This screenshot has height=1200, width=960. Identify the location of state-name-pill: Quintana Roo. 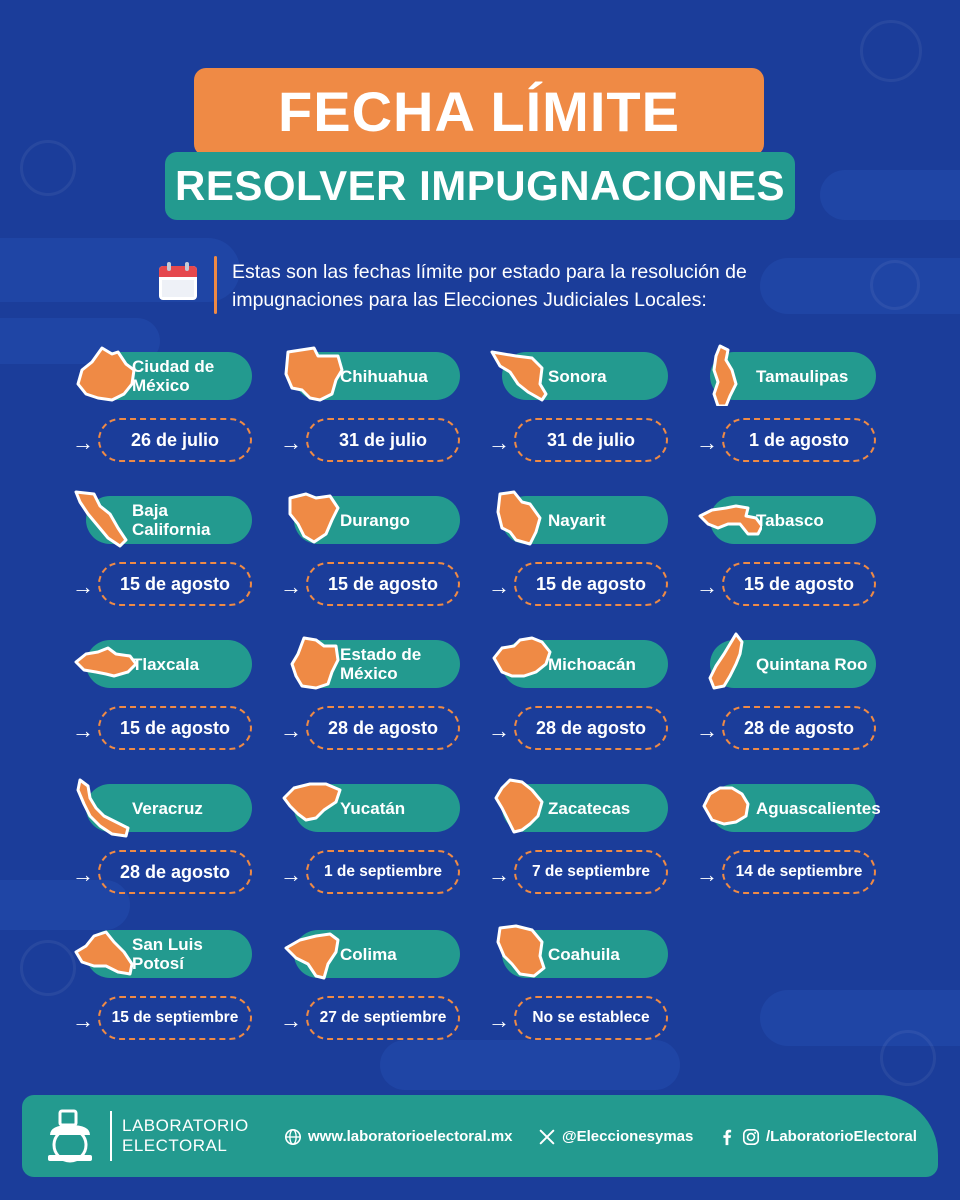
(793, 664).